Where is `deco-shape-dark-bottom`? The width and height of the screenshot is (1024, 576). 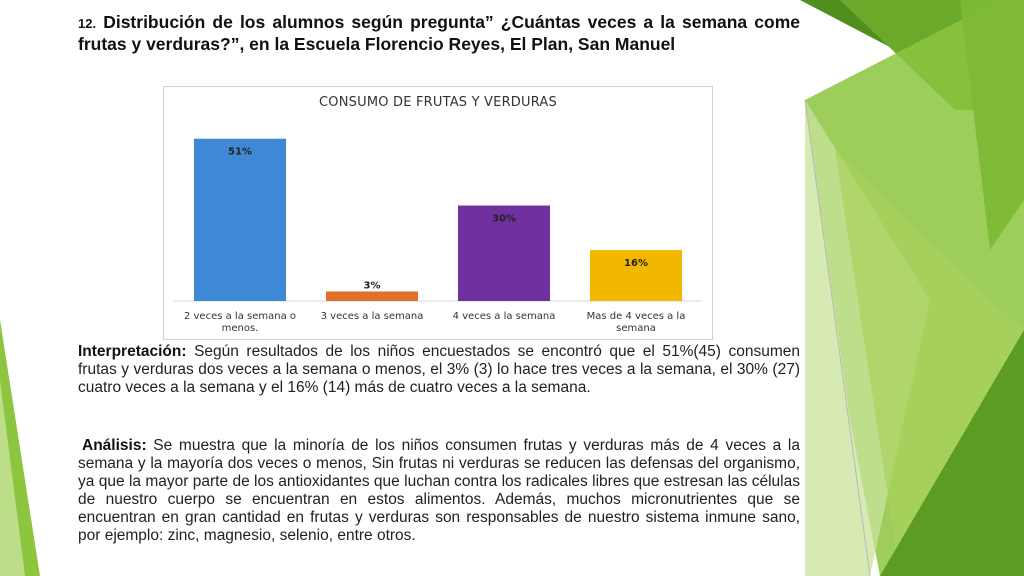 deco-shape-dark-bottom is located at coordinates (952, 453).